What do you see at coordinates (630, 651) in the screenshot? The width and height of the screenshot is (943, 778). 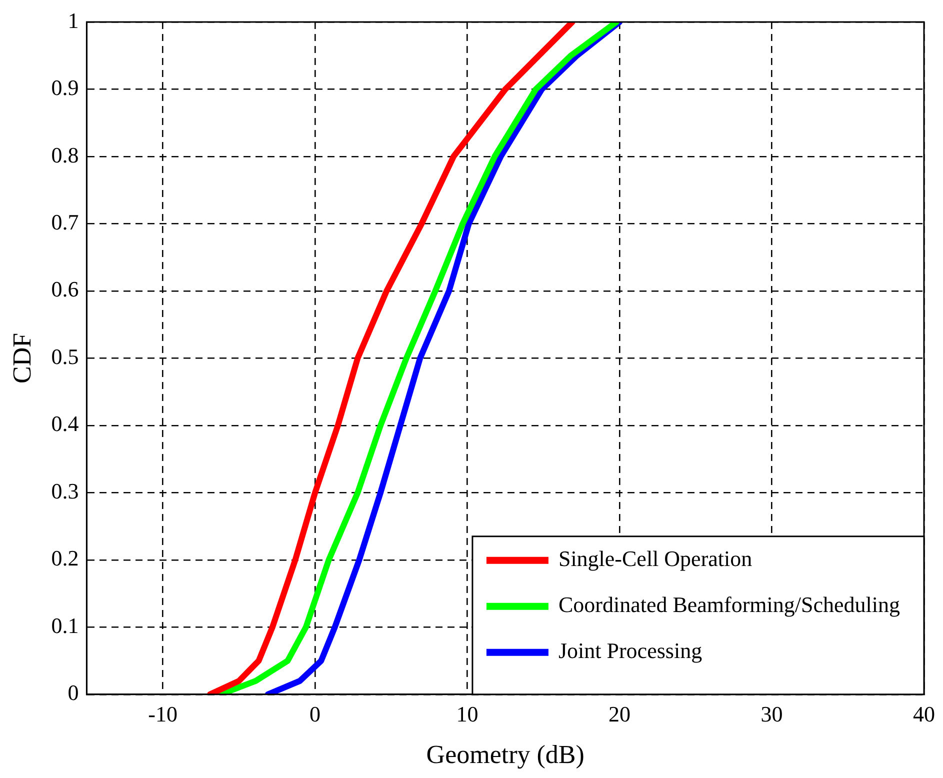 I see `legend-label: Joint Processing` at bounding box center [630, 651].